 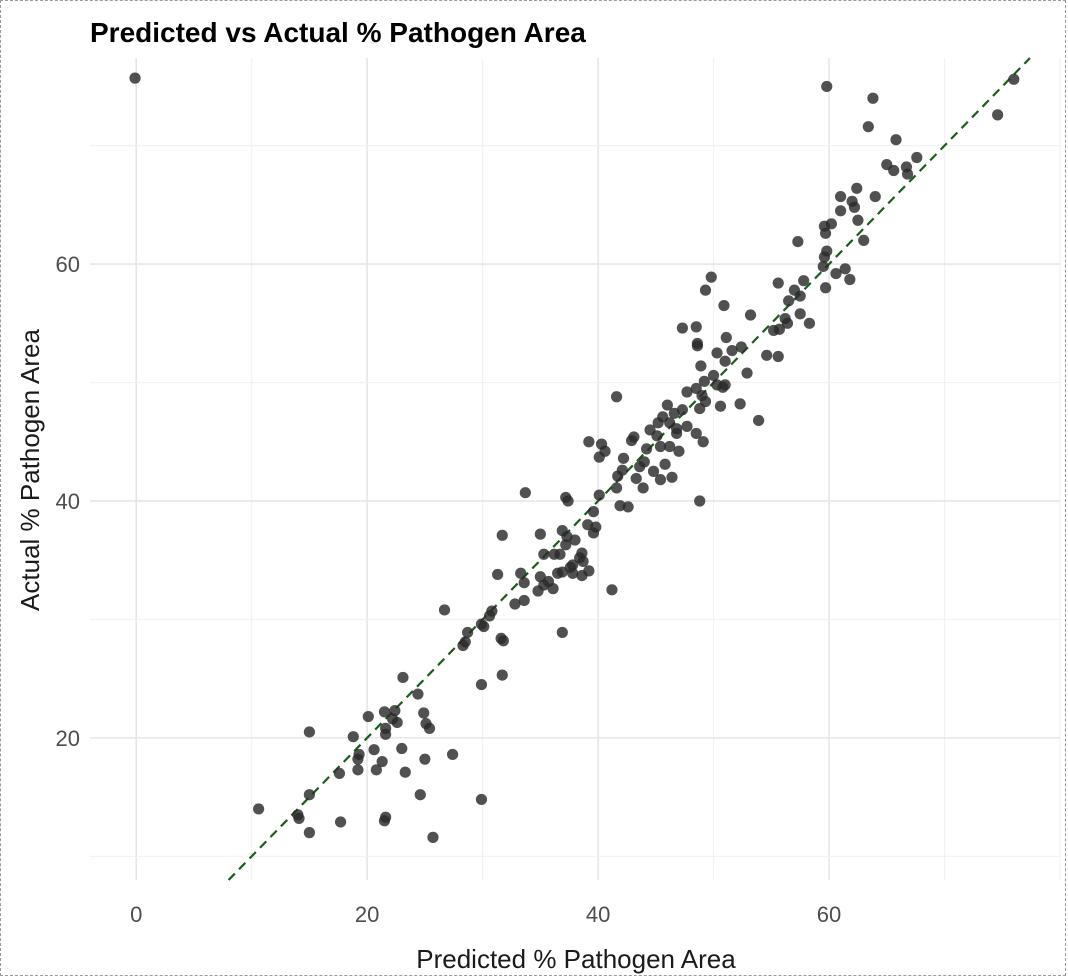 What do you see at coordinates (367, 914) in the screenshot?
I see `x-tick-label: 20` at bounding box center [367, 914].